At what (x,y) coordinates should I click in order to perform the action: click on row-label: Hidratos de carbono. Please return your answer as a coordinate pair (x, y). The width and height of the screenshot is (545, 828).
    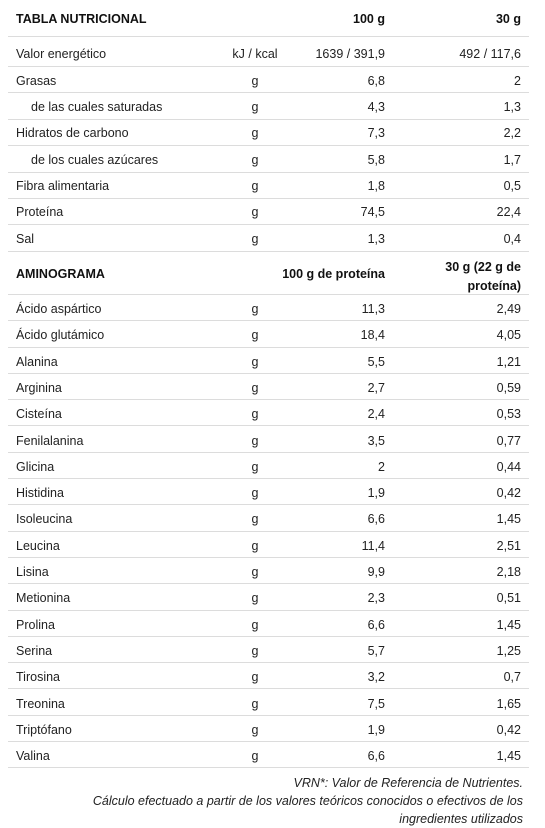
    Looking at the image, I should click on (72, 133).